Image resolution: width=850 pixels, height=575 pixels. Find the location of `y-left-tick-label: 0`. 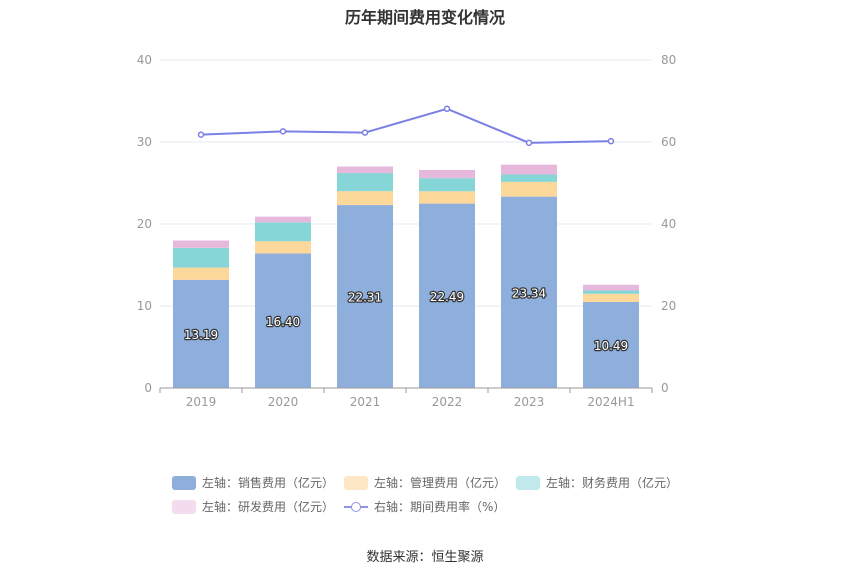

y-left-tick-label: 0 is located at coordinates (148, 388).